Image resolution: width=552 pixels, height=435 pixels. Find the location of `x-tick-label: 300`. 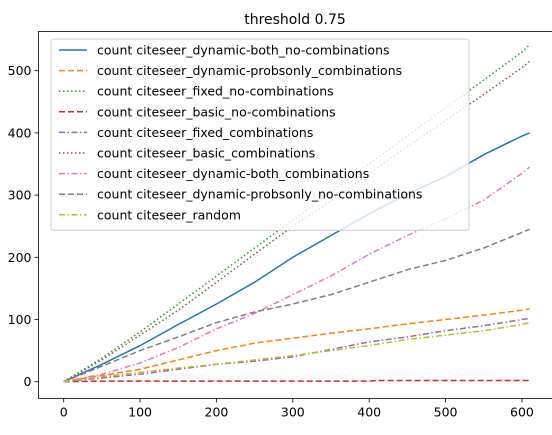

x-tick-label: 300 is located at coordinates (293, 412).